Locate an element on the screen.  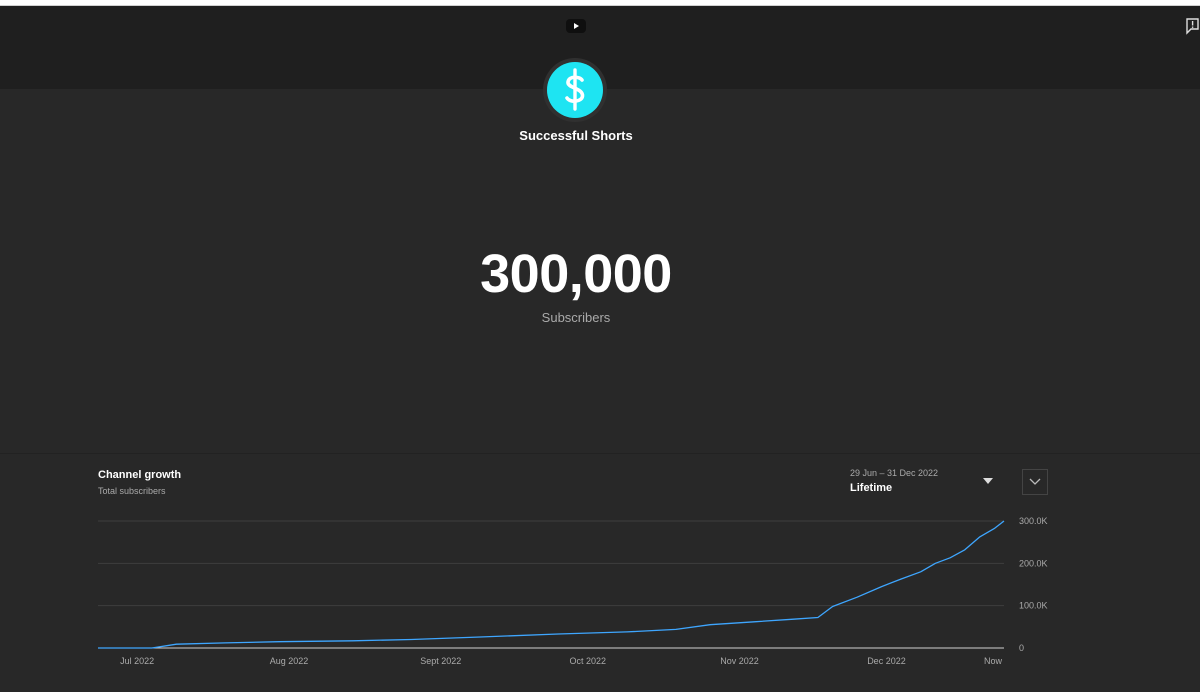
x-tick-label: Aug 2022 is located at coordinates (289, 661).